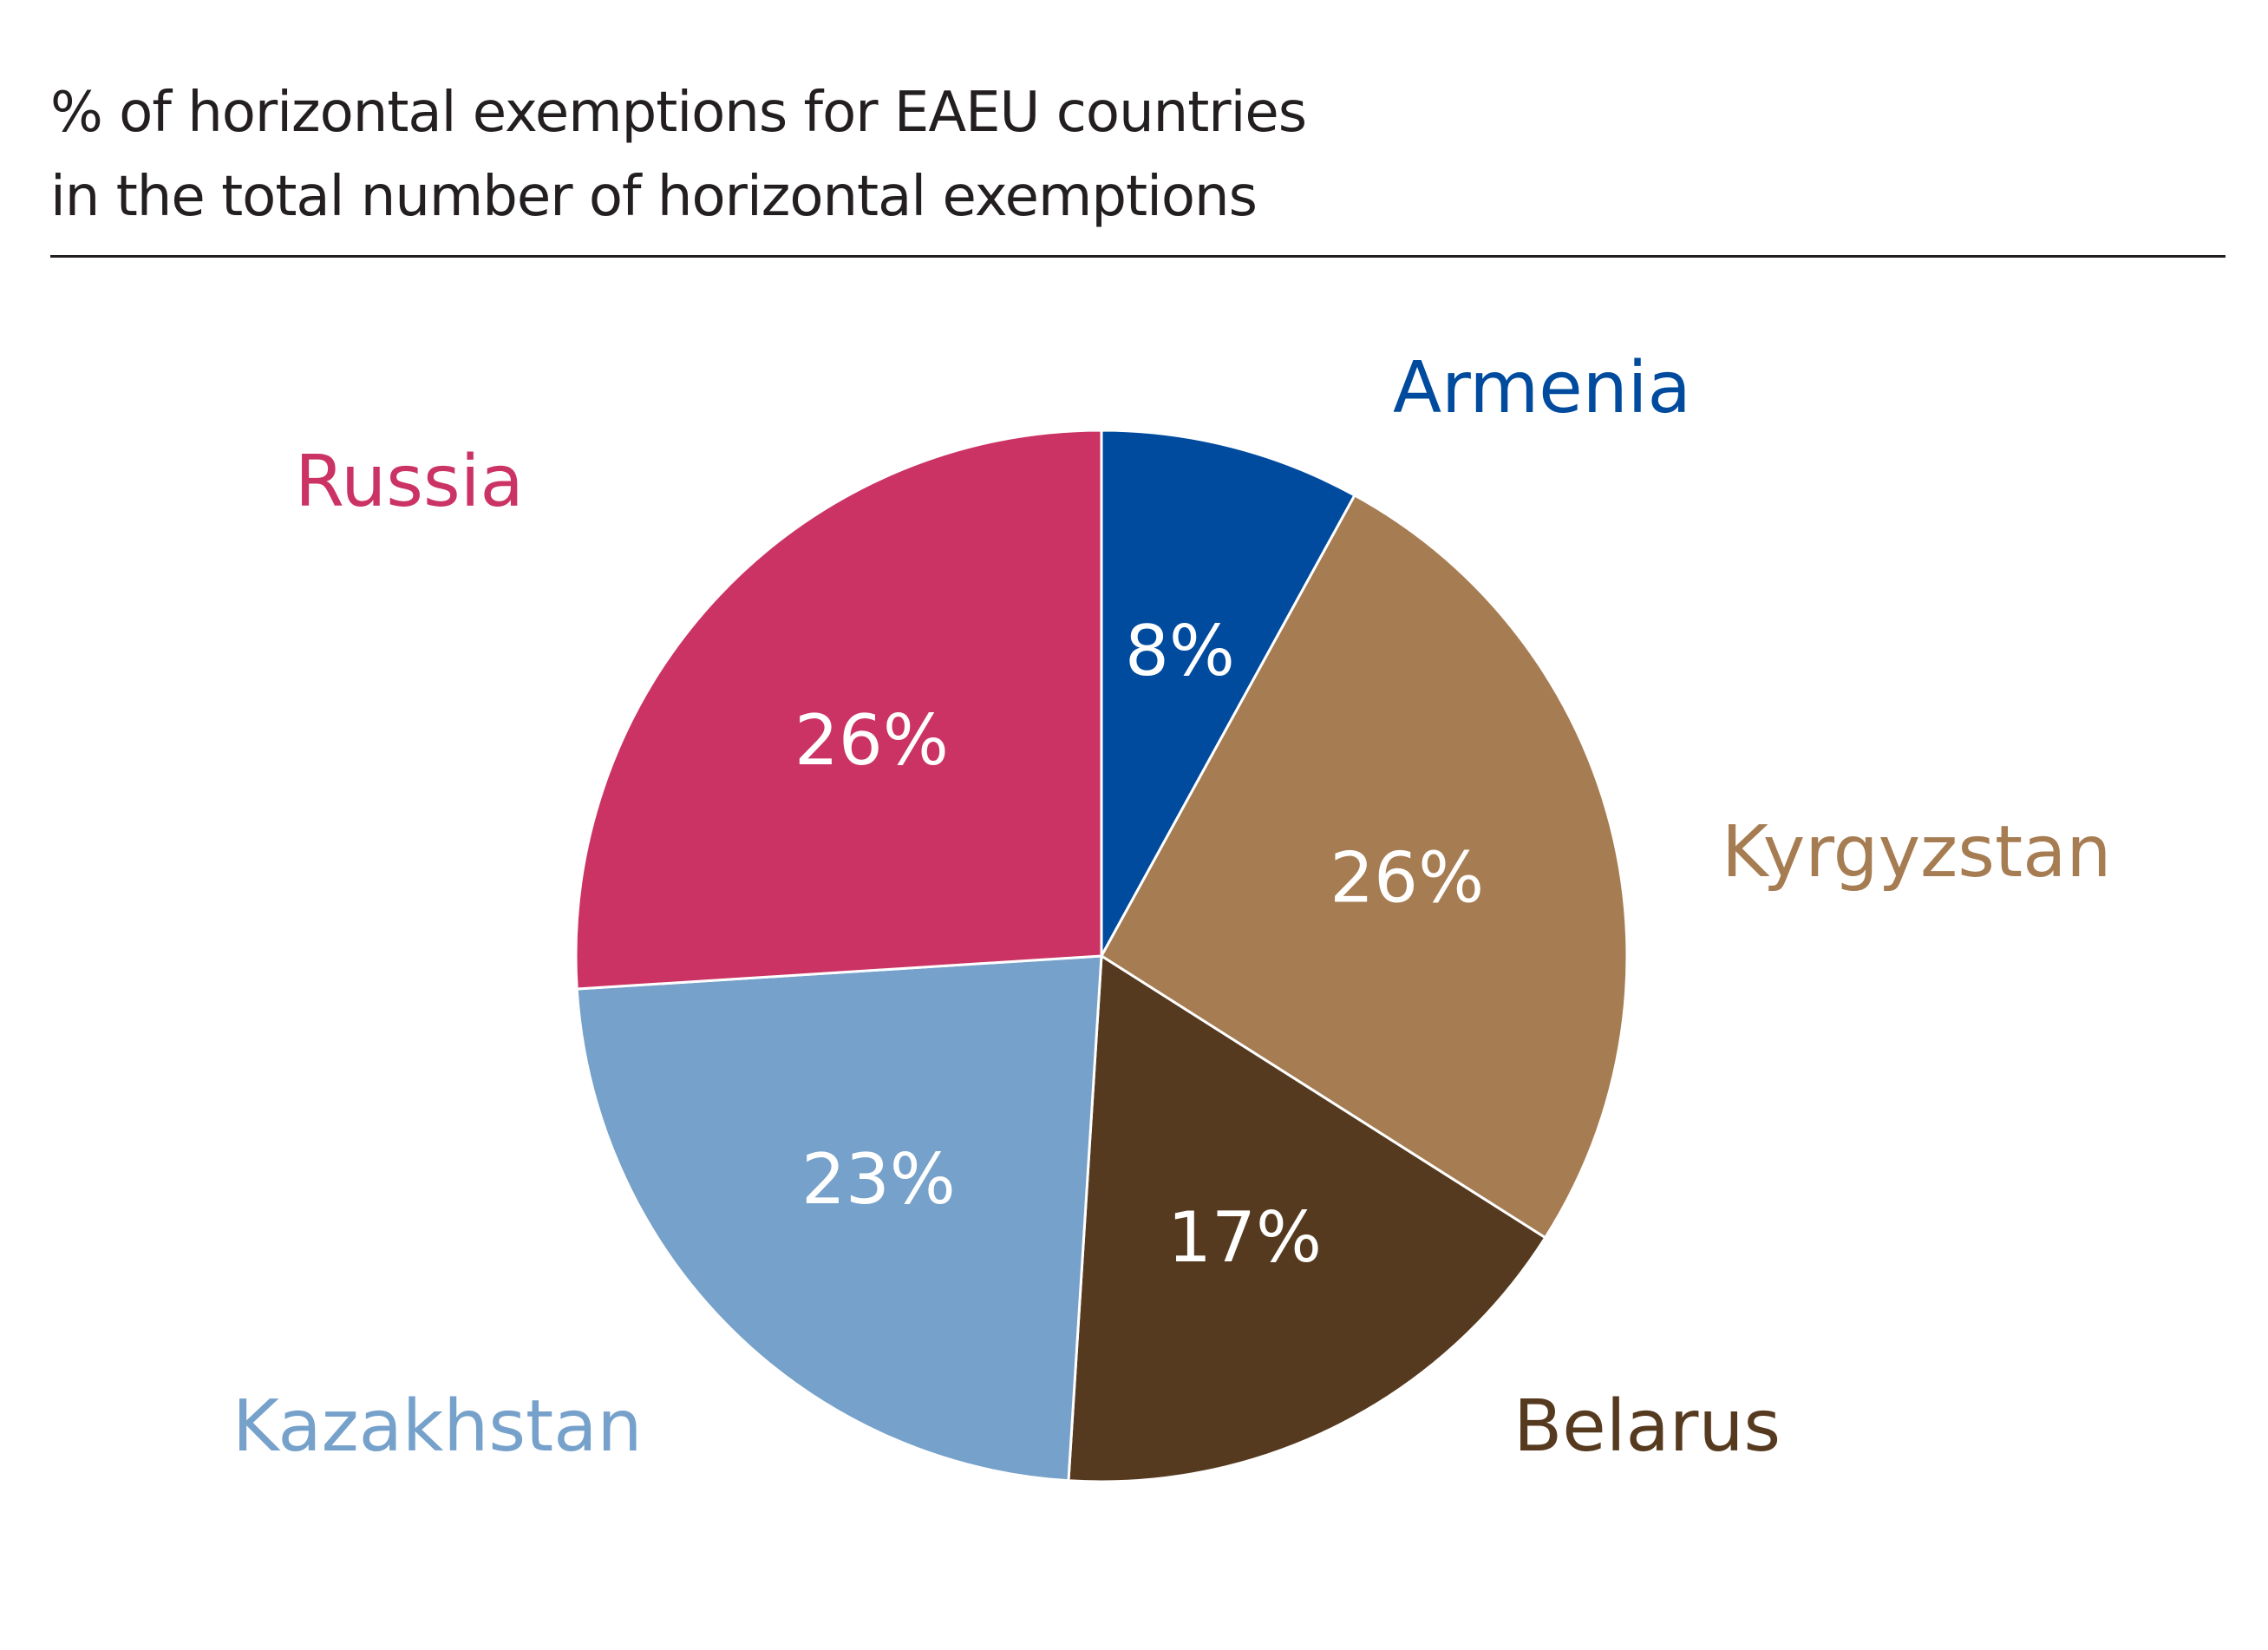  I want to click on pie-value-label-belarus: 17%, so click(1244, 1238).